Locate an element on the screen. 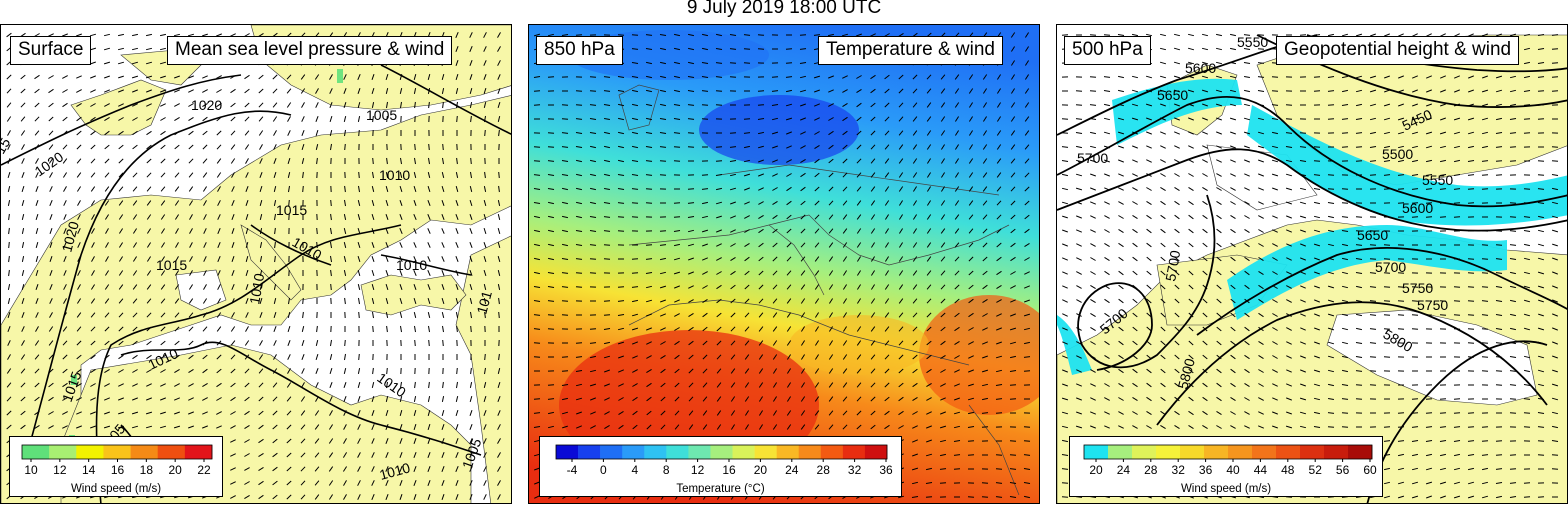  geopotential-level-label: 500 hPa is located at coordinates (1107, 50).